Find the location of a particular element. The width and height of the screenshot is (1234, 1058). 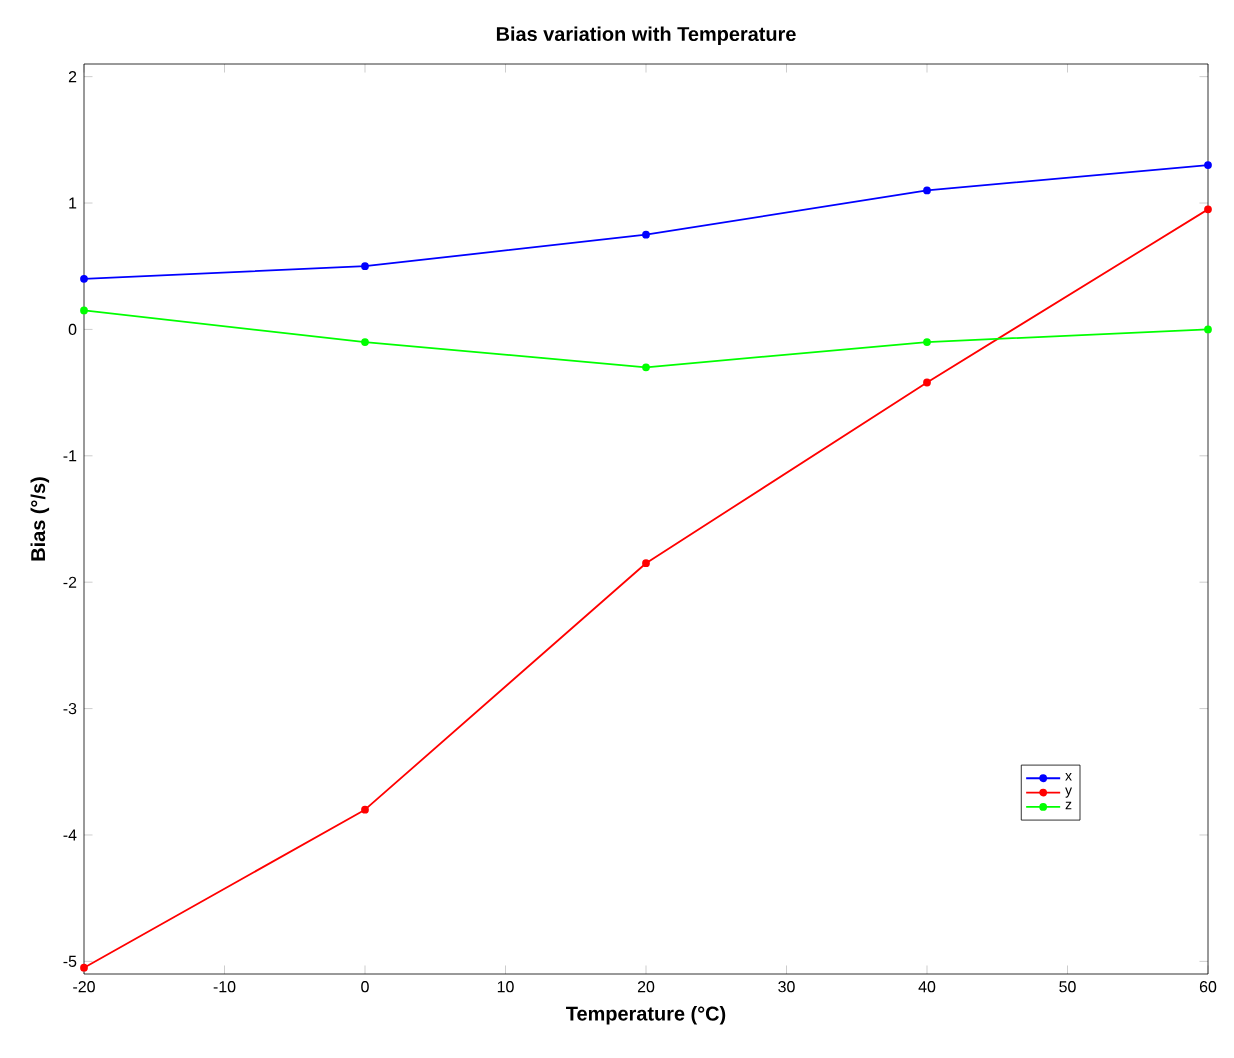

y-axis-title: Bias (°/s) is located at coordinates (40, 519).